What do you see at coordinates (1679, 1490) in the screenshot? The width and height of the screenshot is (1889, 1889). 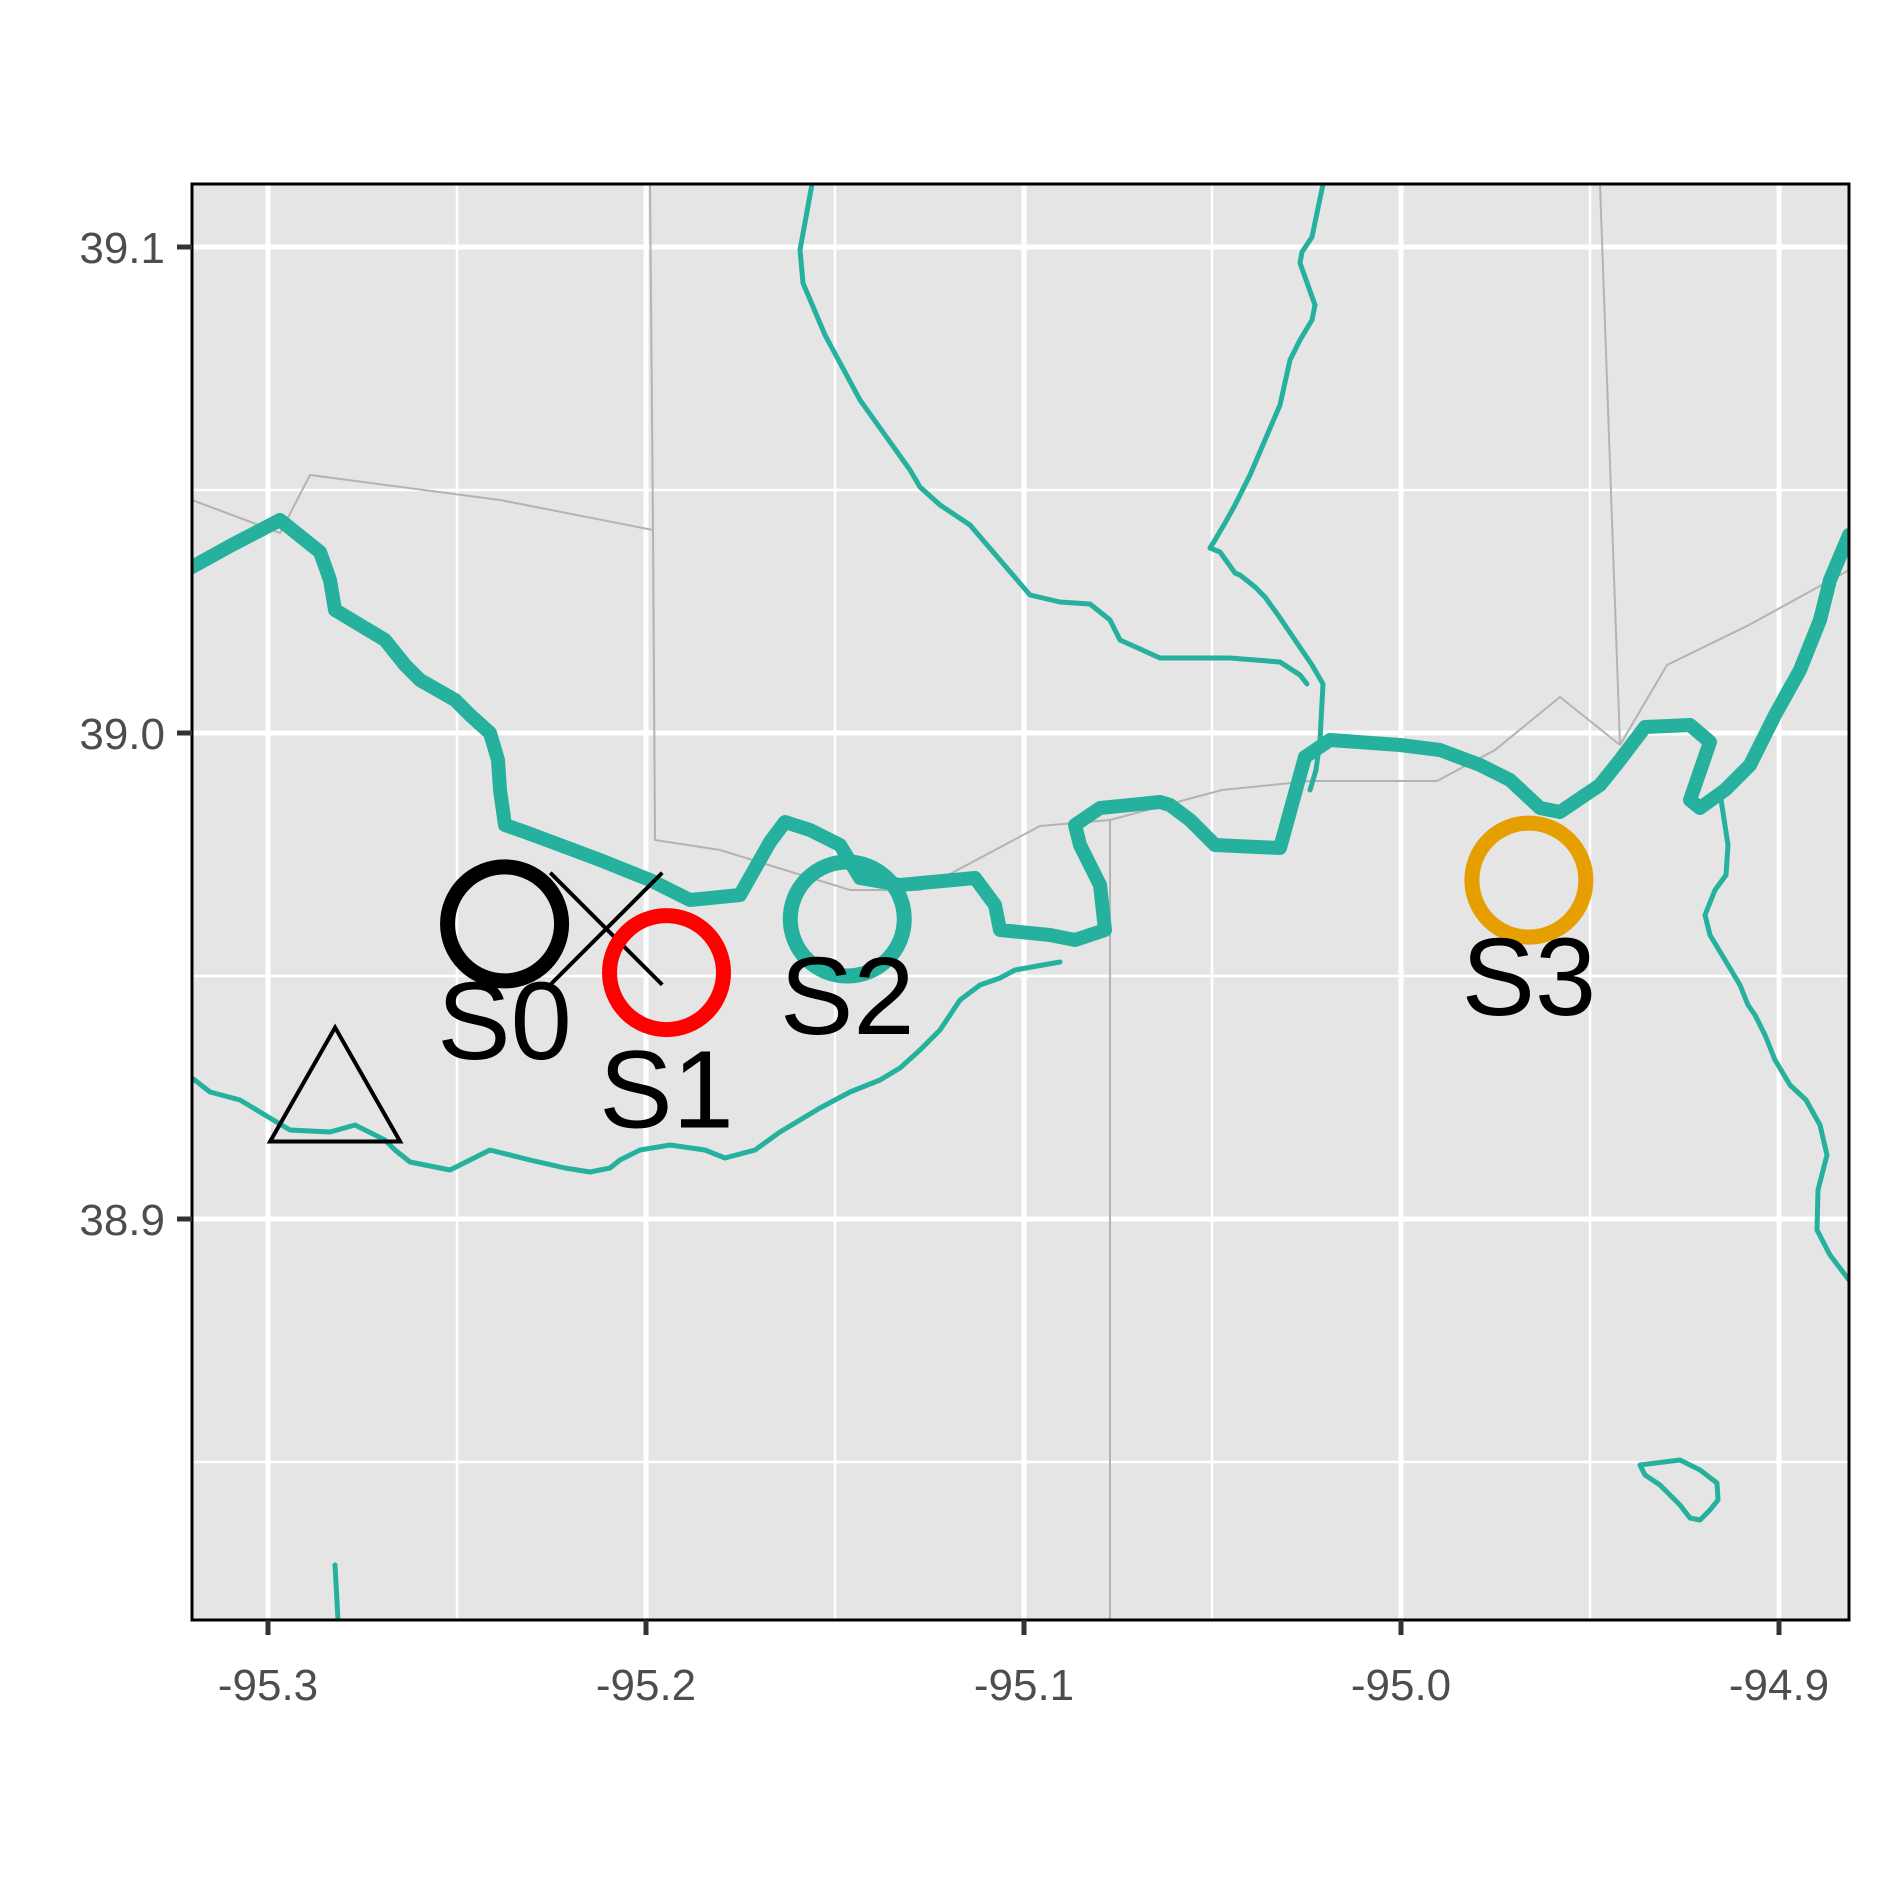 I see `lake-outline` at bounding box center [1679, 1490].